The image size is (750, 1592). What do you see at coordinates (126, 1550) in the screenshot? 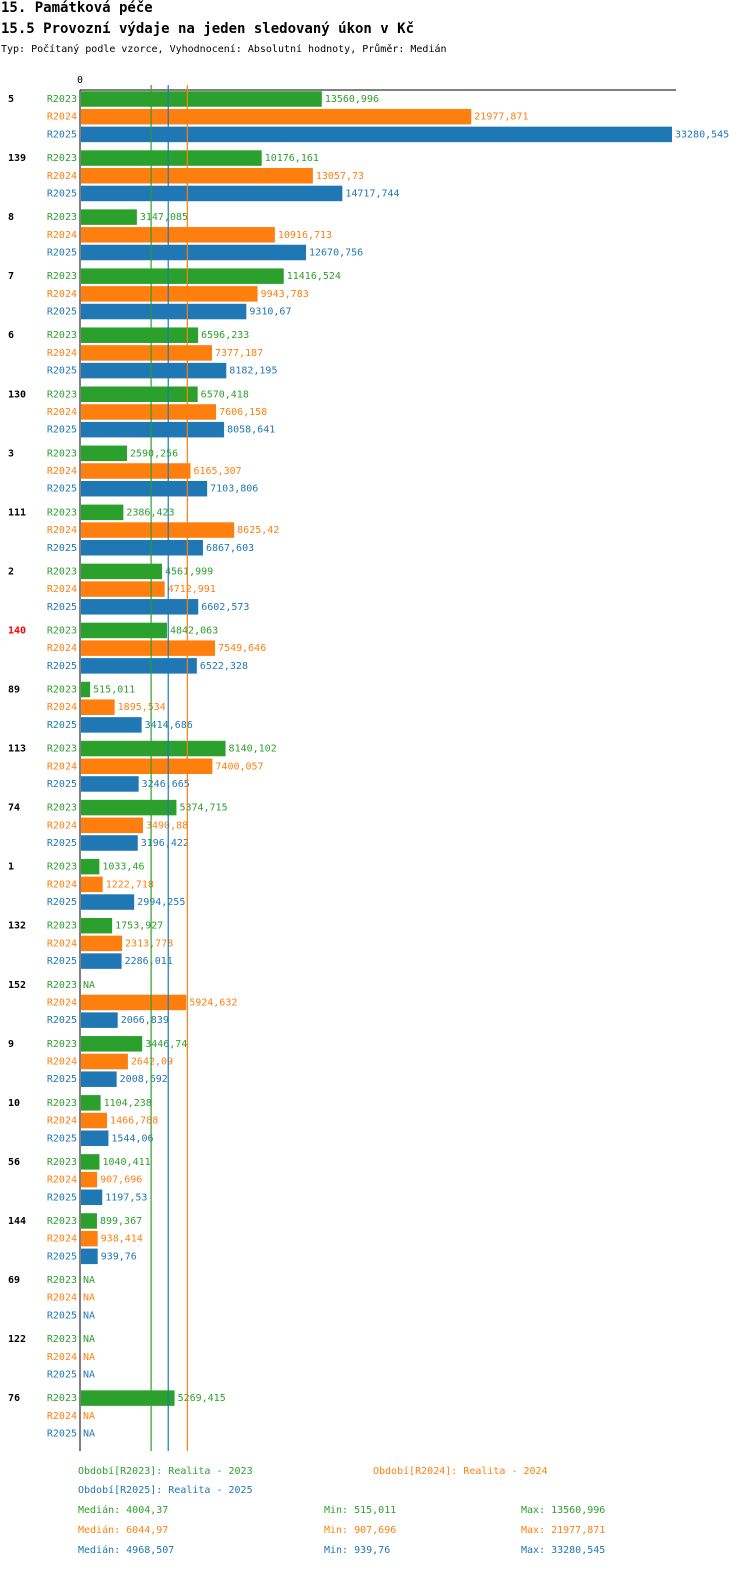
I see `stat-median-r2025: Medián: 4968,507` at bounding box center [126, 1550].